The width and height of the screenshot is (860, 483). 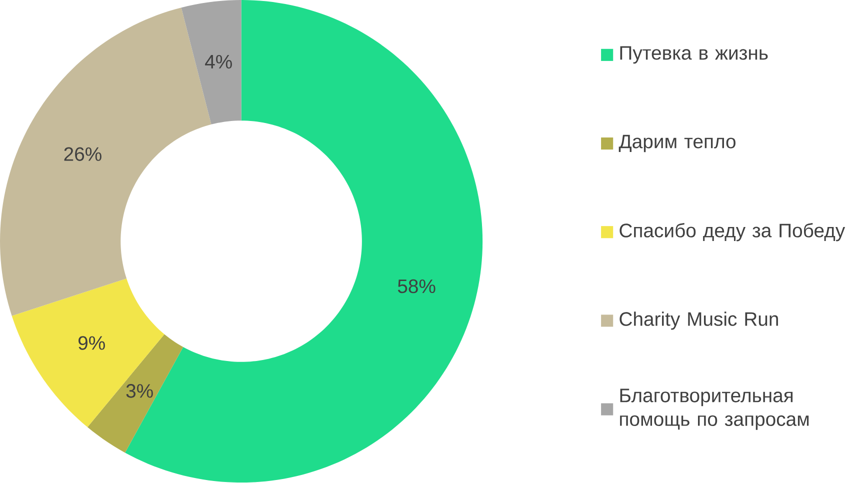 I want to click on legend-label: Благотворительная помощь по запросам, so click(x=714, y=409).